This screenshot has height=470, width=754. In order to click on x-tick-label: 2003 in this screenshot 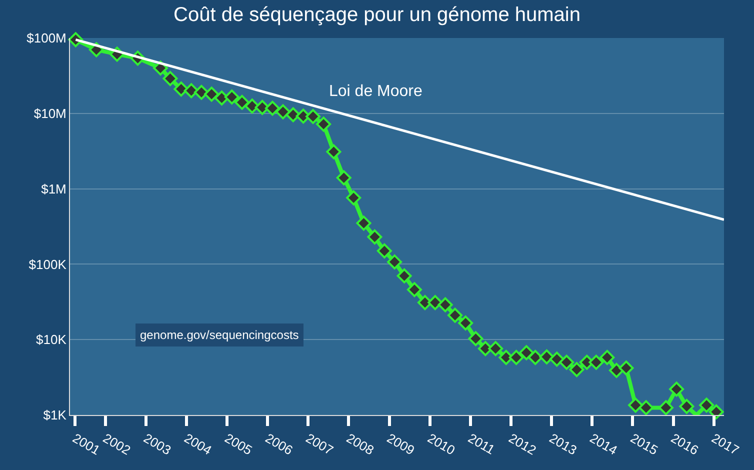, I will do `click(157, 444)`.